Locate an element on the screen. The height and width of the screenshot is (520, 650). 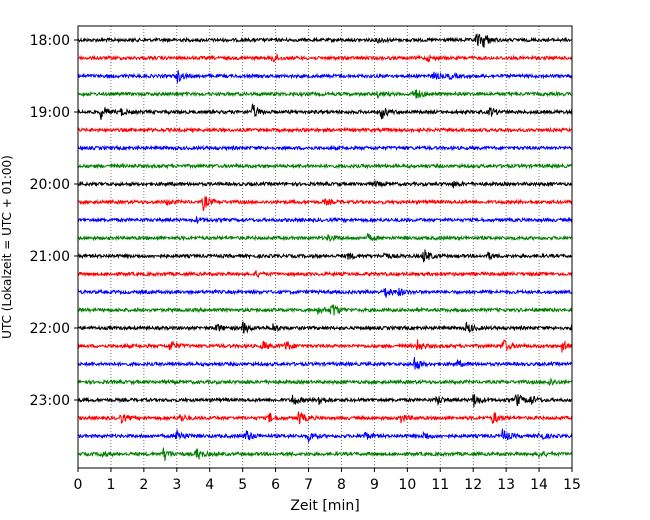
x-tick-label: 3 is located at coordinates (176, 485).